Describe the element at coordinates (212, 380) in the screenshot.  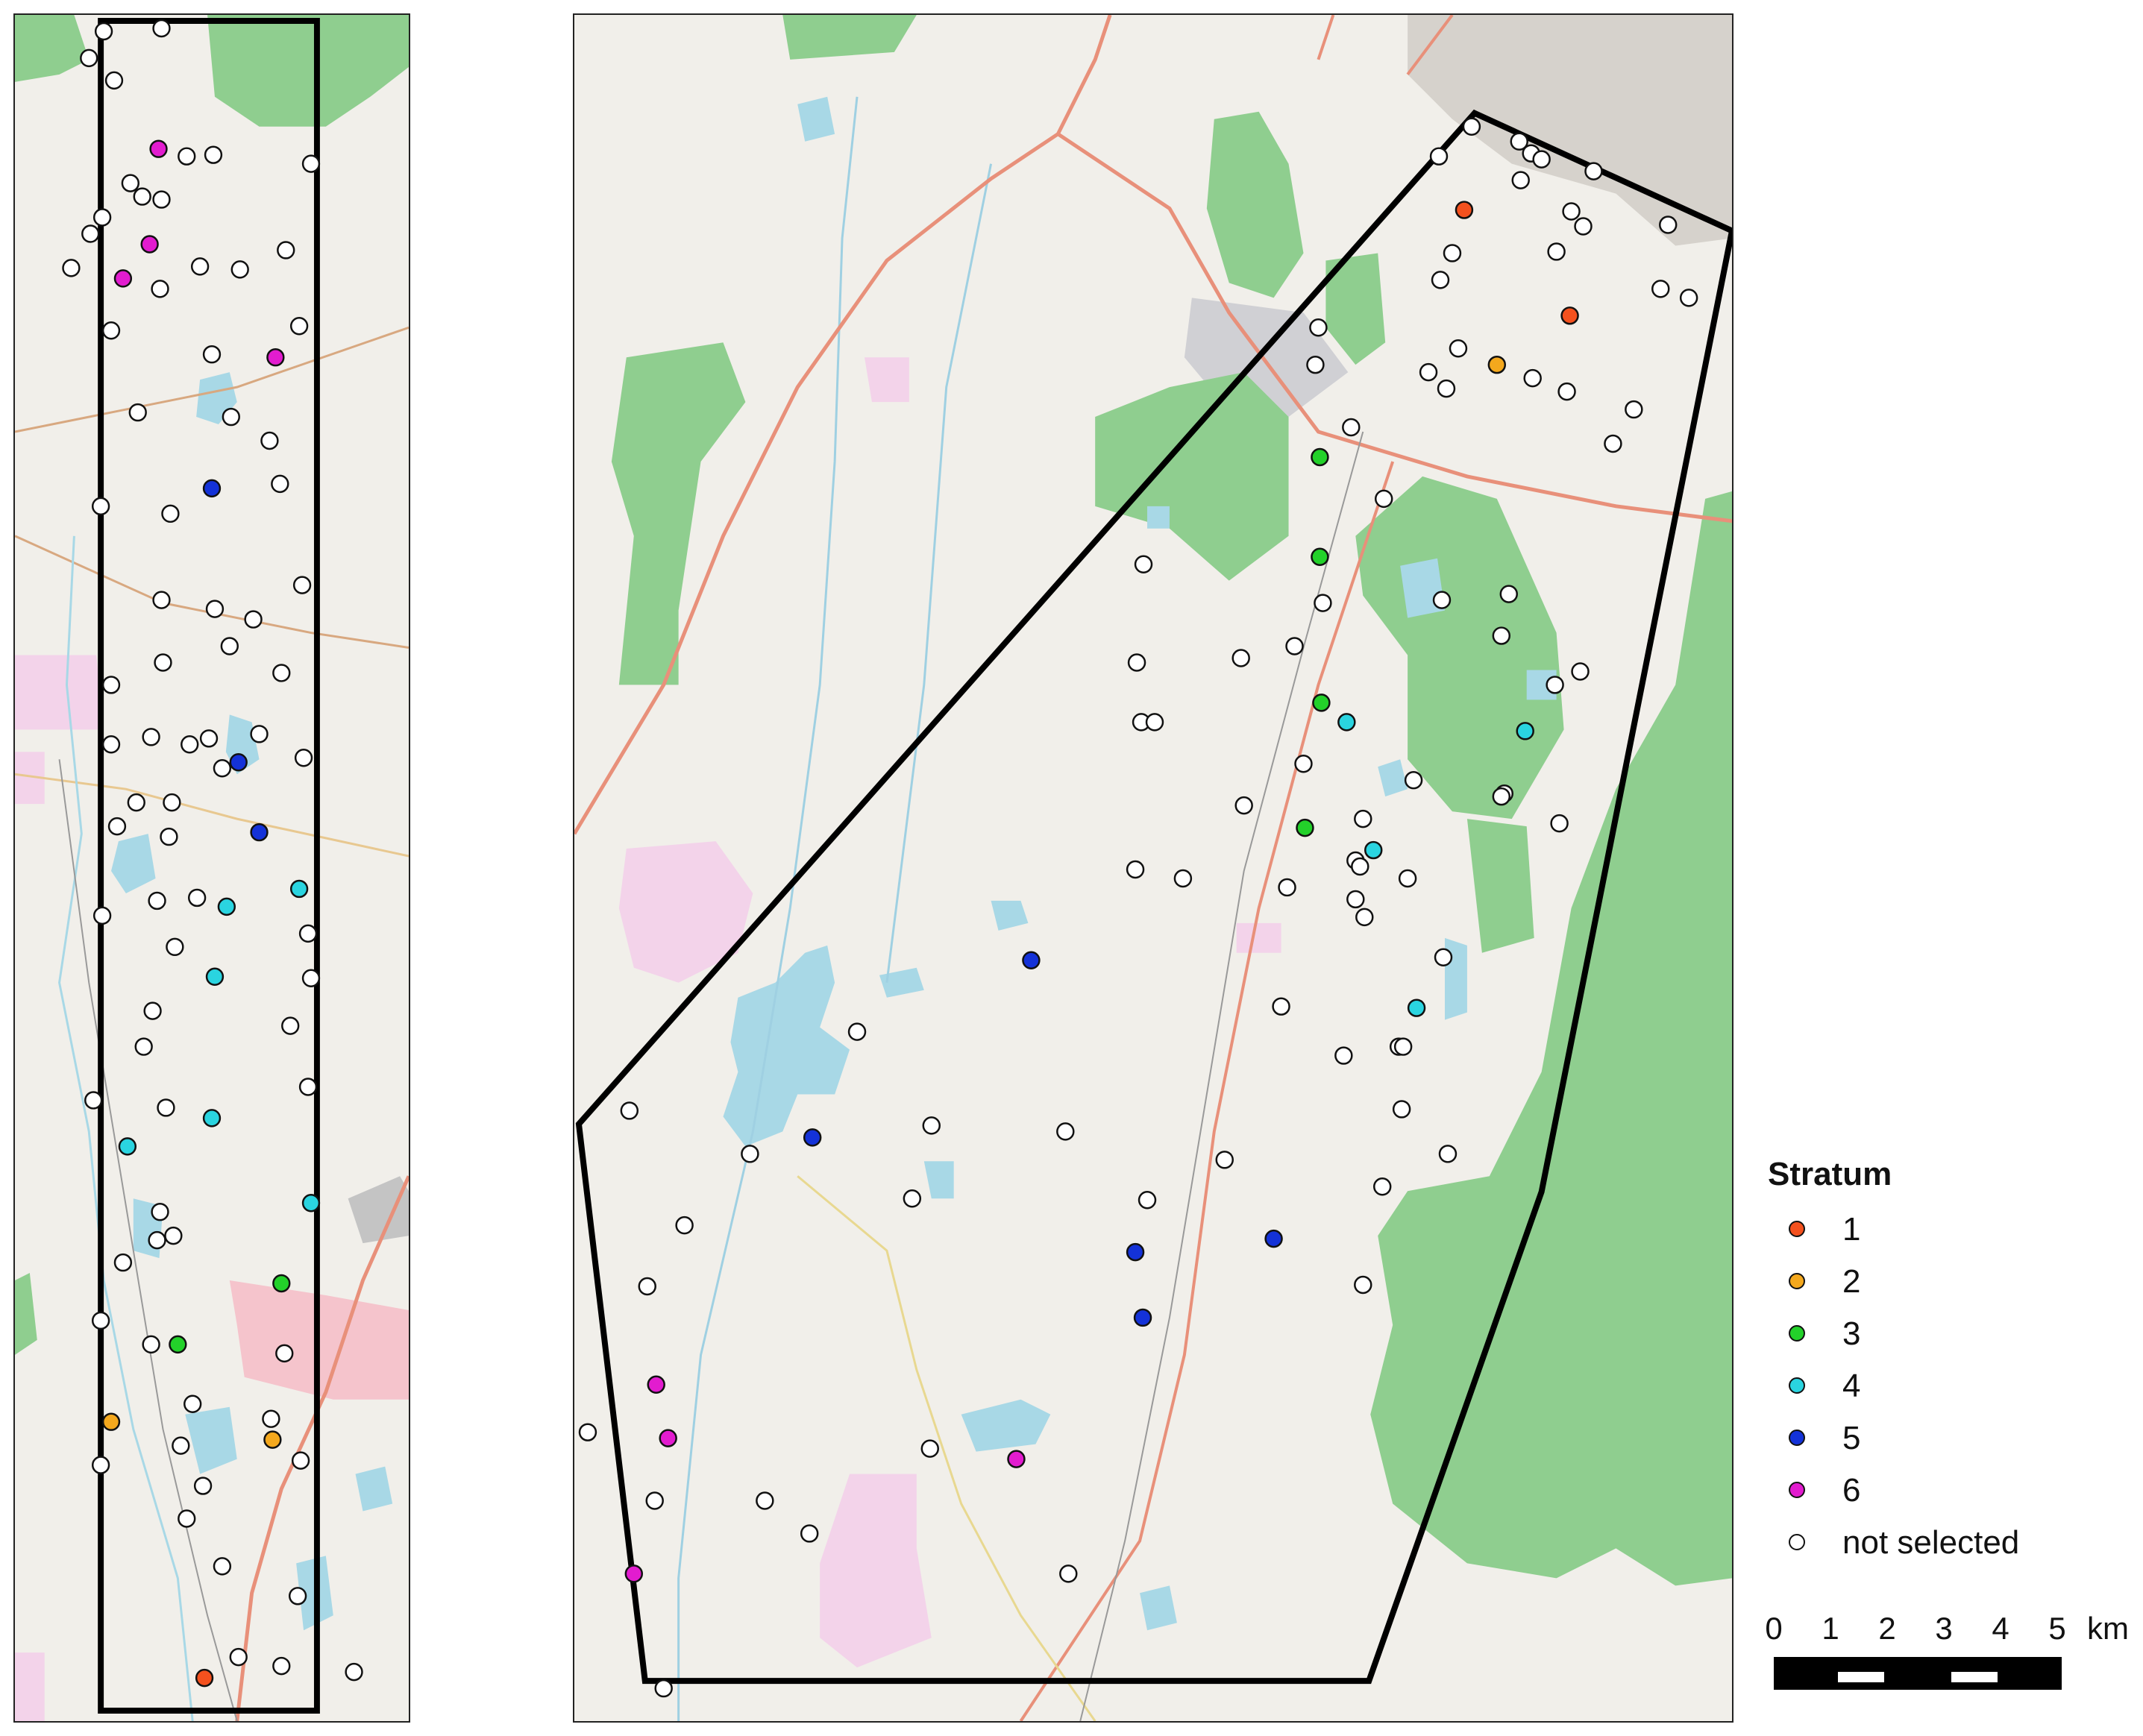
I see `minor-road` at that location.